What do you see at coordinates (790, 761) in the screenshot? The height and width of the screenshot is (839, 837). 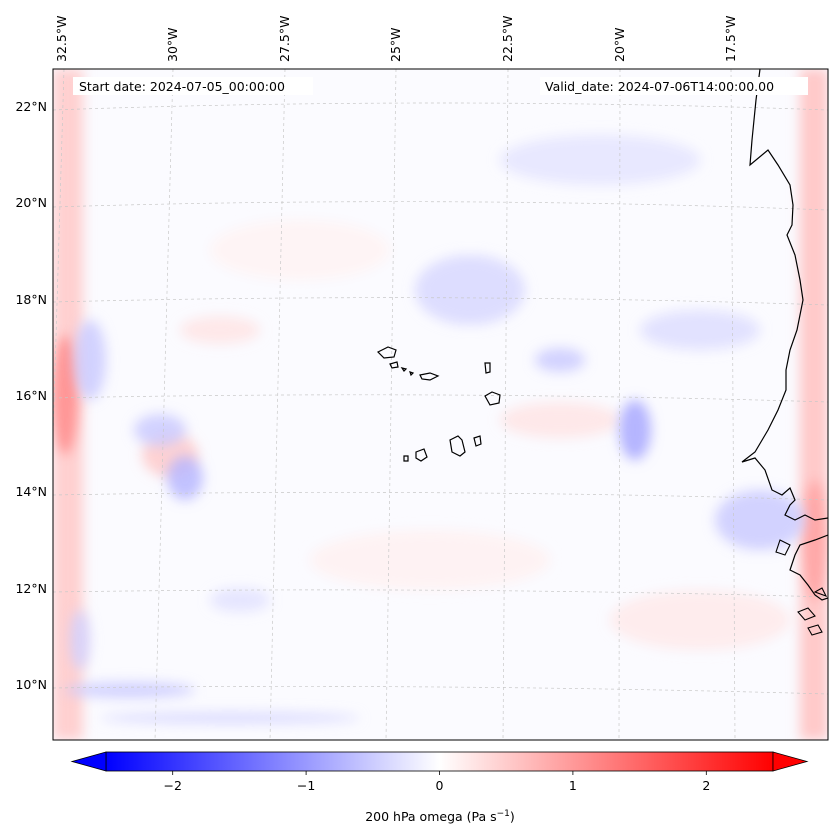 I see `colorbar-extend-max` at bounding box center [790, 761].